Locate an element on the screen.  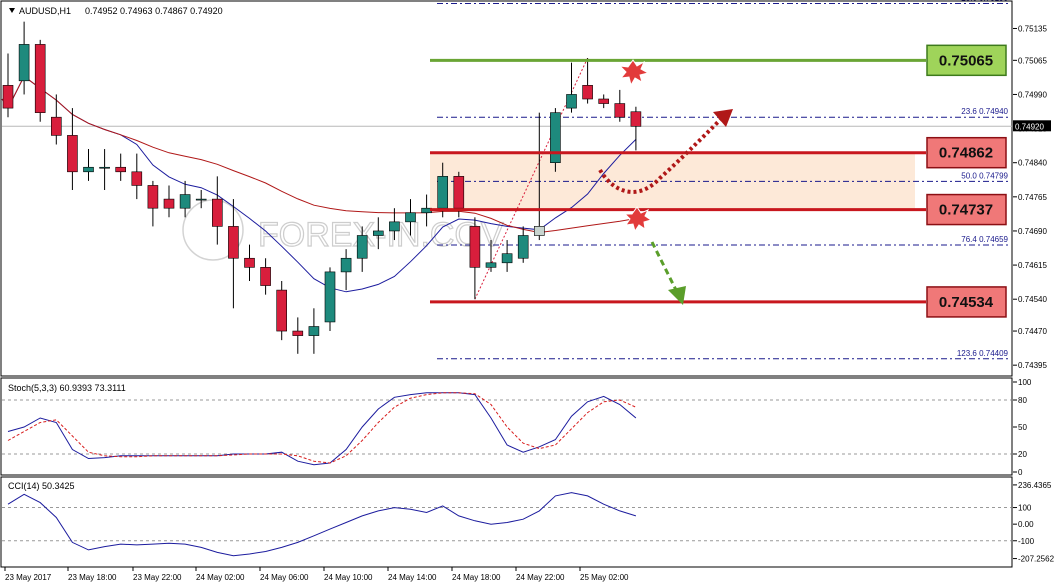
fib-label: 76.4 0.74659 is located at coordinates (984, 239).